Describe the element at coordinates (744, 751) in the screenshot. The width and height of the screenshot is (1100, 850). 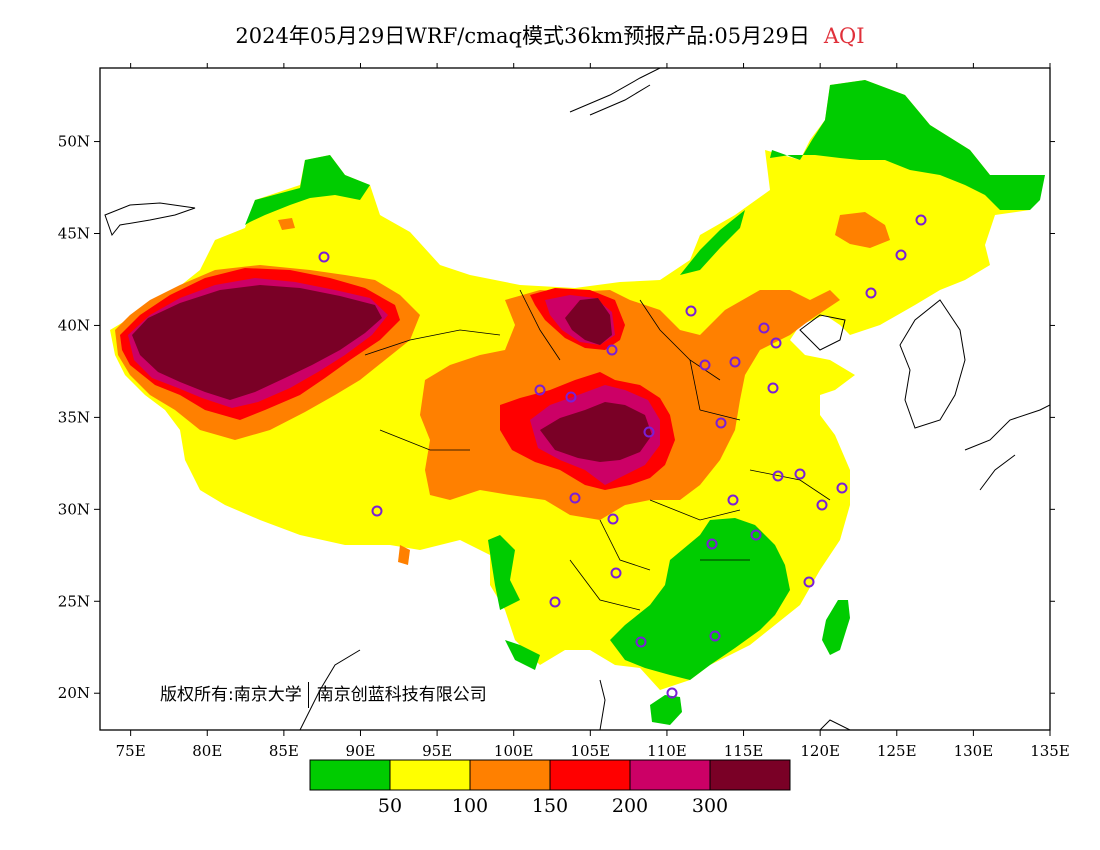
I see `lon-tick-label: 115E` at that location.